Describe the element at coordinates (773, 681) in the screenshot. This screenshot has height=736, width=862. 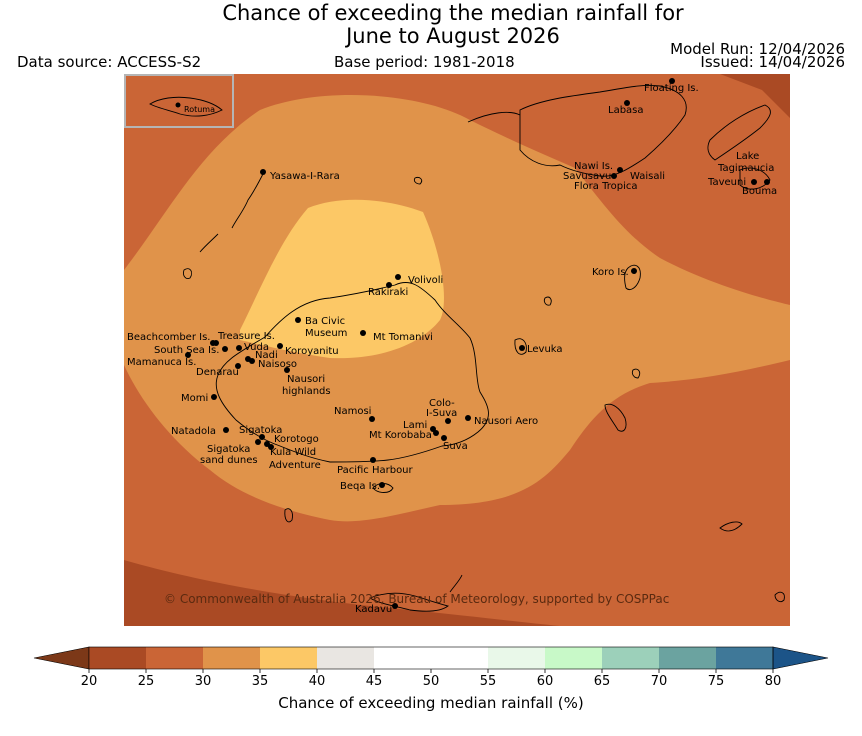
I see `colorbar-tick-80: 80` at that location.